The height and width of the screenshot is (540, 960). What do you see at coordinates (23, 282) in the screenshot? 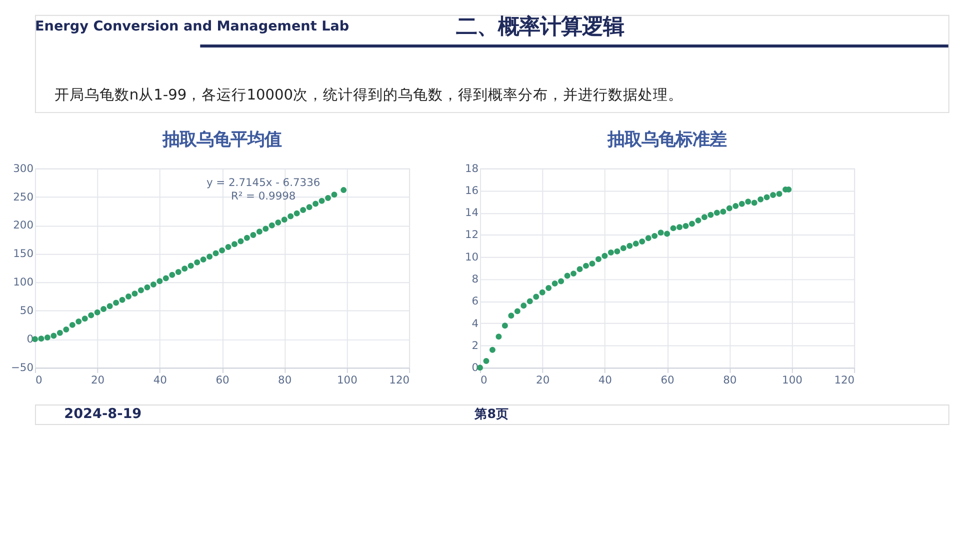
I see `y-tick-label: 100` at bounding box center [23, 282].